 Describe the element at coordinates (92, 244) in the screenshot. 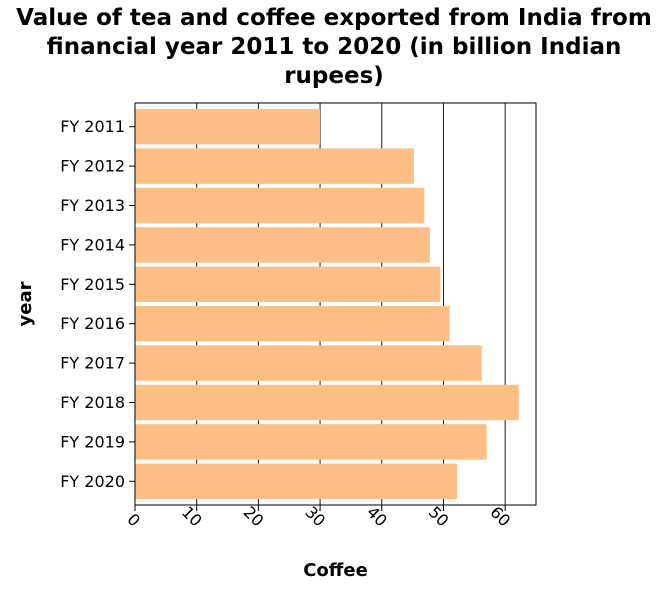

I see `y-tick-label: FY 2014` at that location.